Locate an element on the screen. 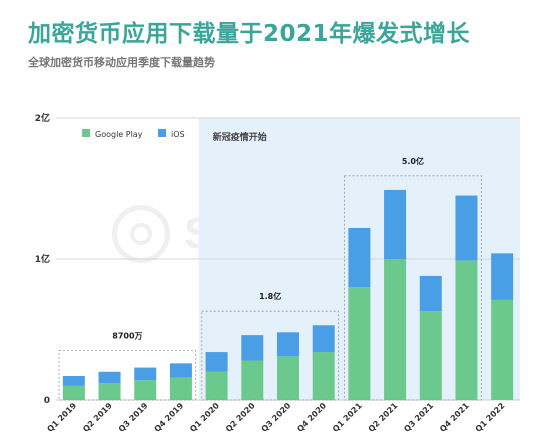 Image resolution: width=548 pixels, height=447 pixels. x-tick-label: Q3 2020 is located at coordinates (276, 417).